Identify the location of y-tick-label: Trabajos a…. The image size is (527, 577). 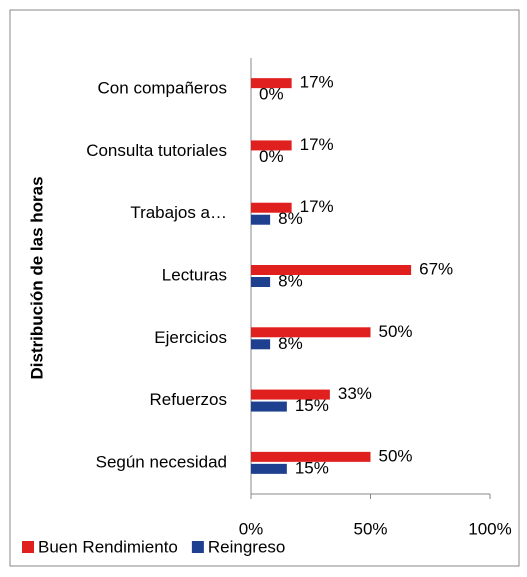
(178, 212).